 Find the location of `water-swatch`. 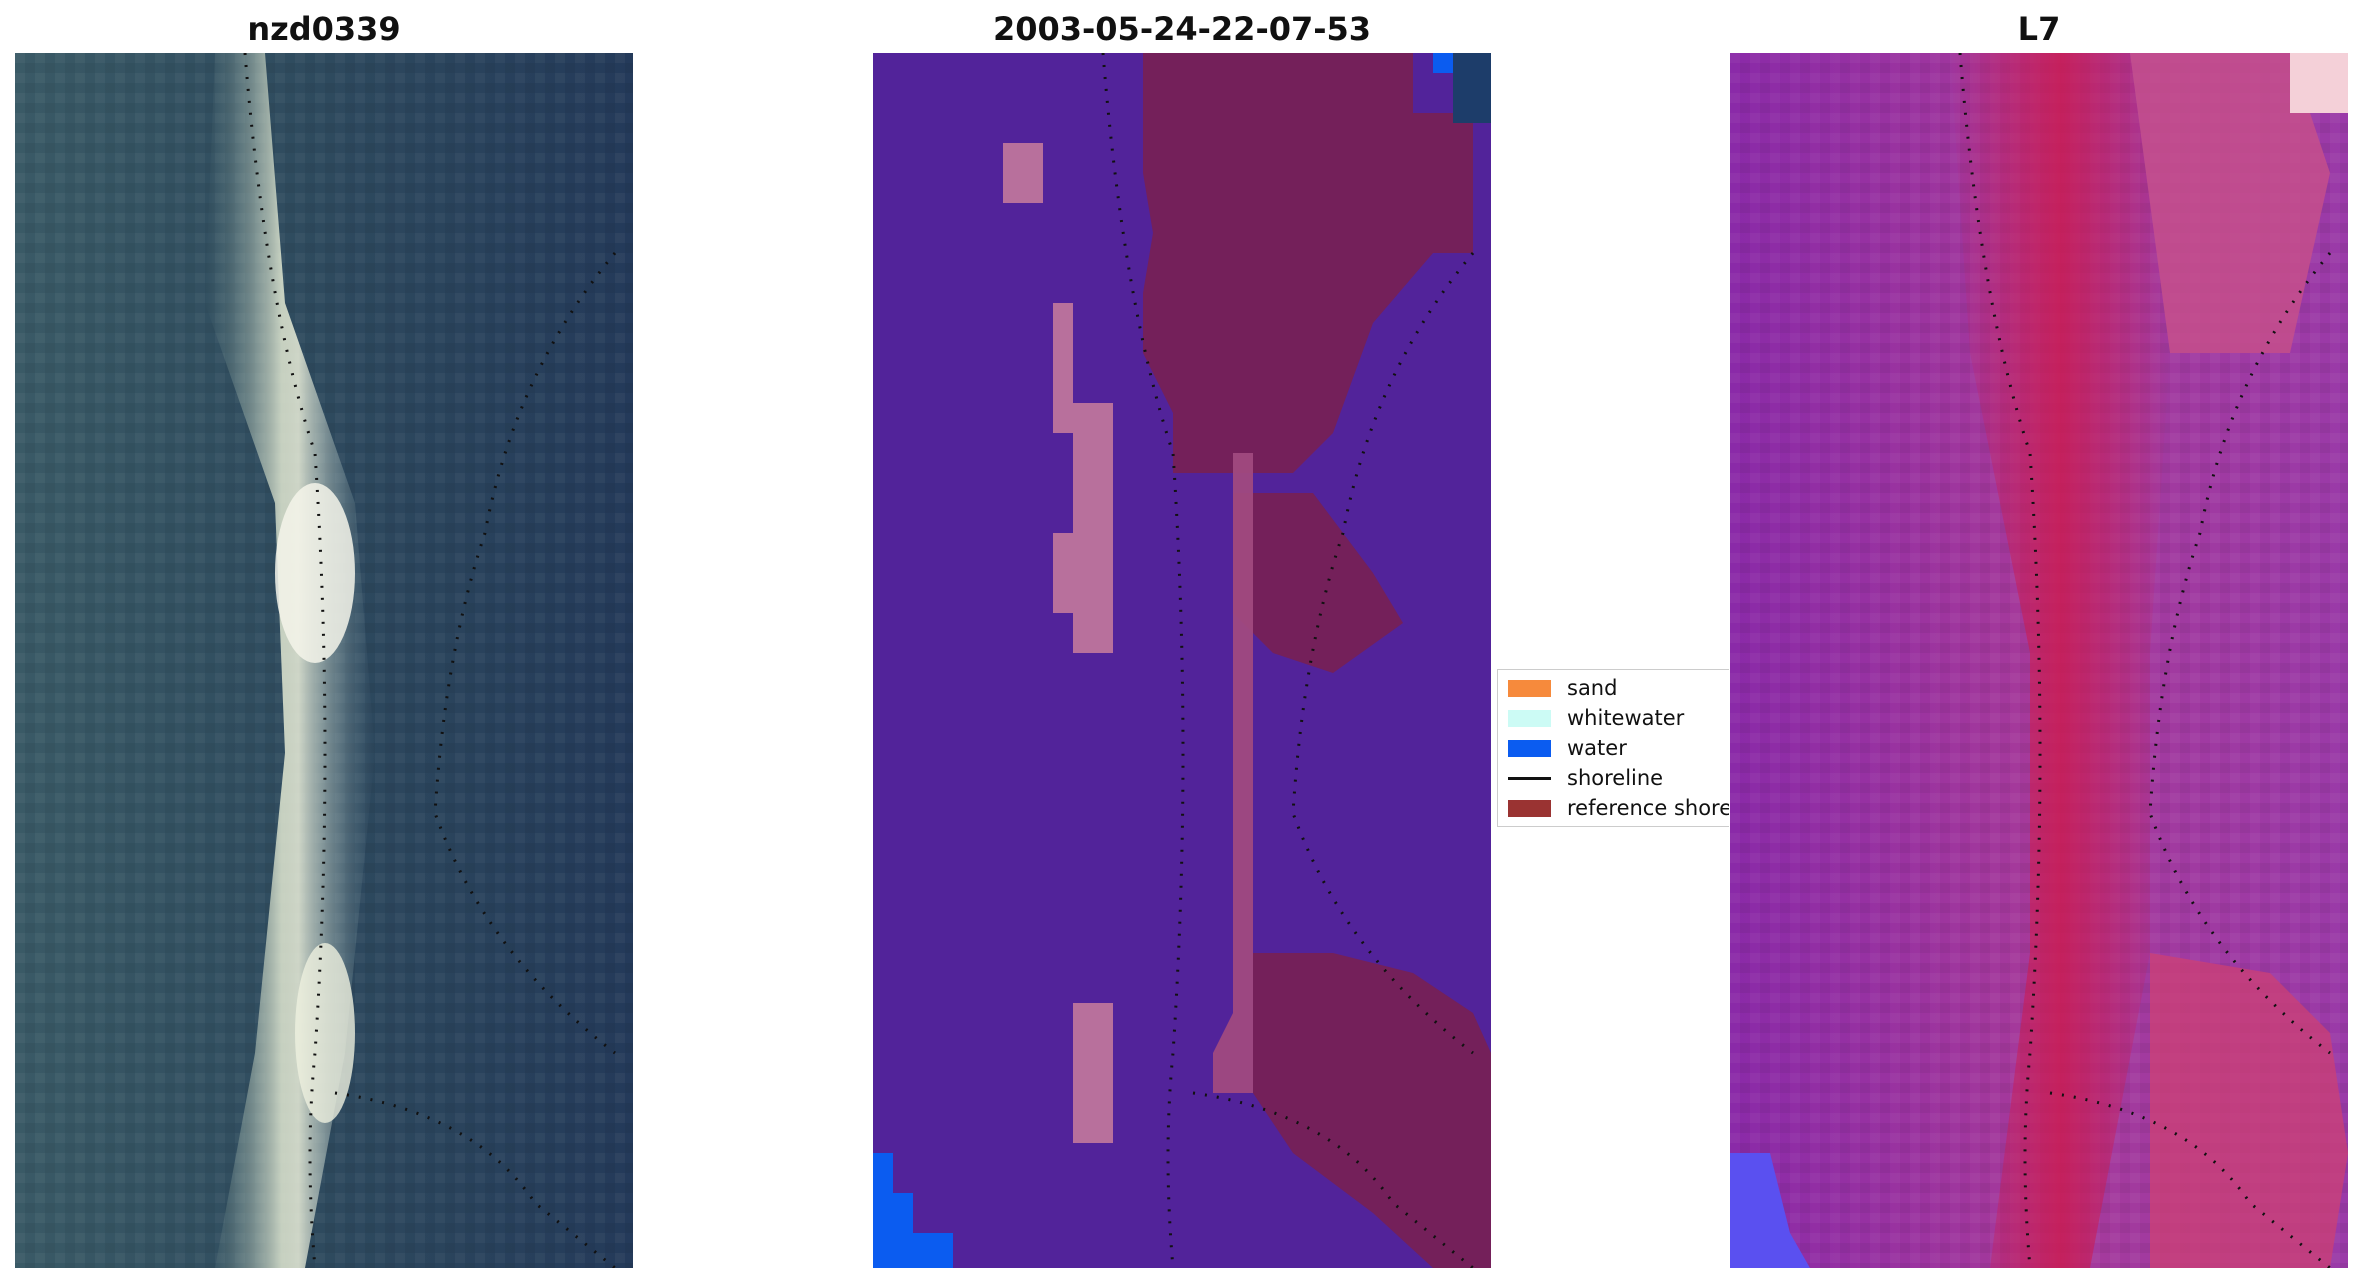

water-swatch is located at coordinates (1529, 748).